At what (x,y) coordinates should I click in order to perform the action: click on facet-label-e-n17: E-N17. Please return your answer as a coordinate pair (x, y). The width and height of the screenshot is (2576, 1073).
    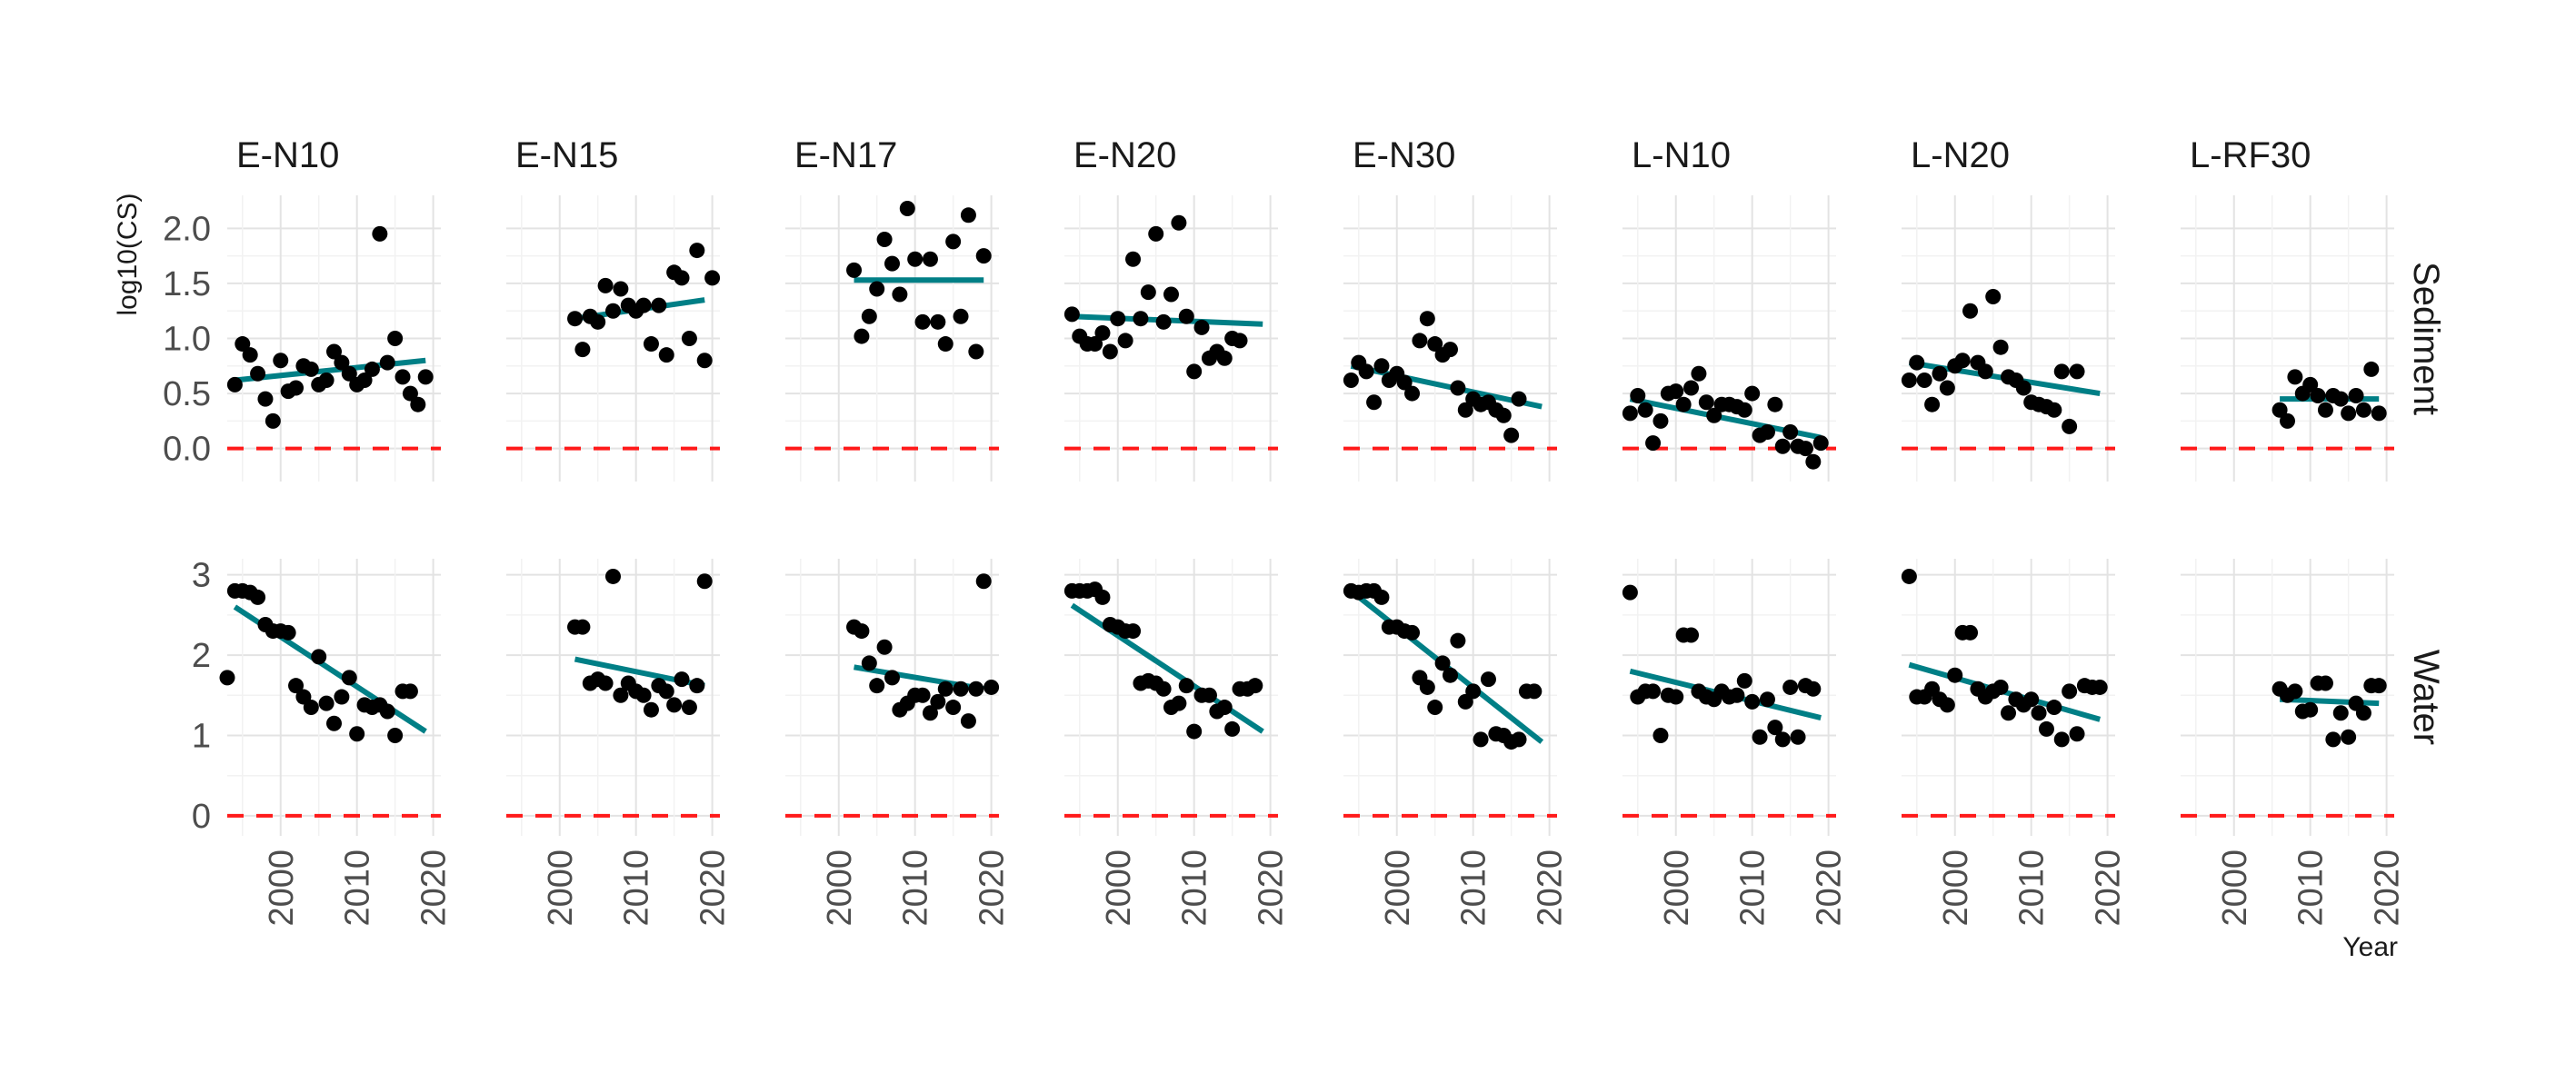
    Looking at the image, I should click on (845, 155).